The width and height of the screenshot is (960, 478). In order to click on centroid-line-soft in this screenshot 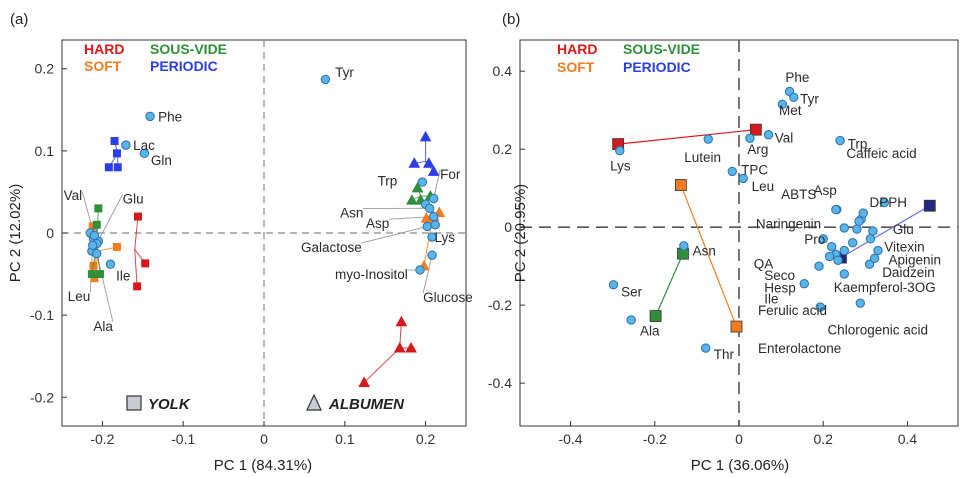, I will do `click(709, 255)`.